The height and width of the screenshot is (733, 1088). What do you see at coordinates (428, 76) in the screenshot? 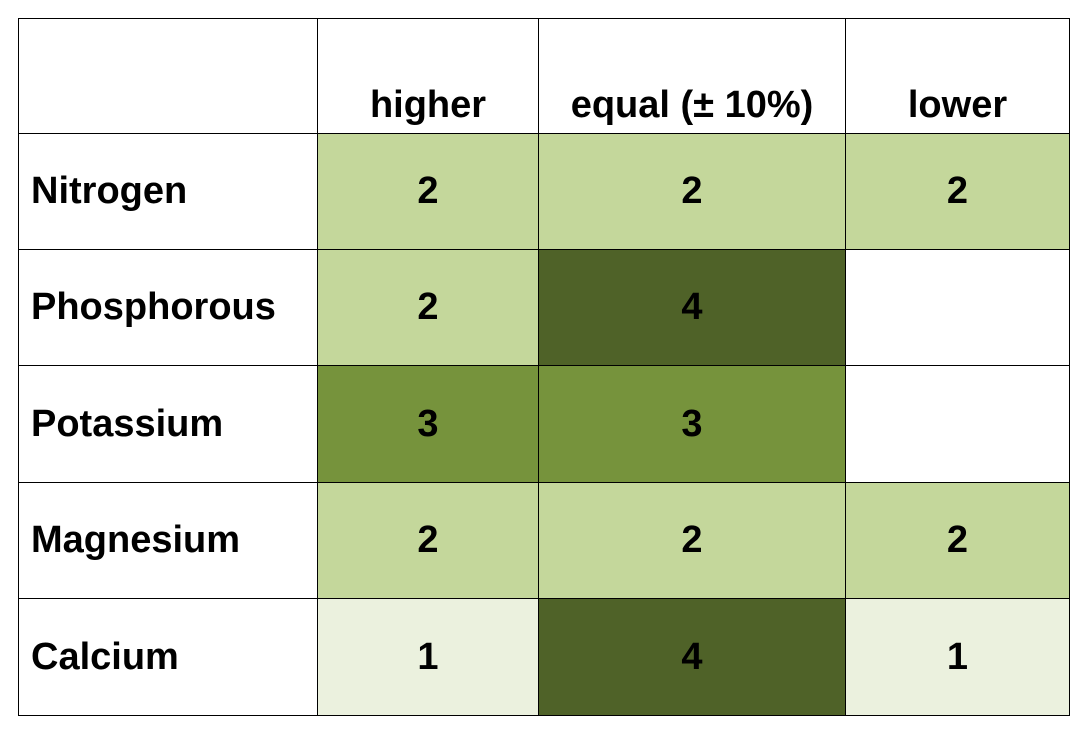
I see `column-header: higher` at bounding box center [428, 76].